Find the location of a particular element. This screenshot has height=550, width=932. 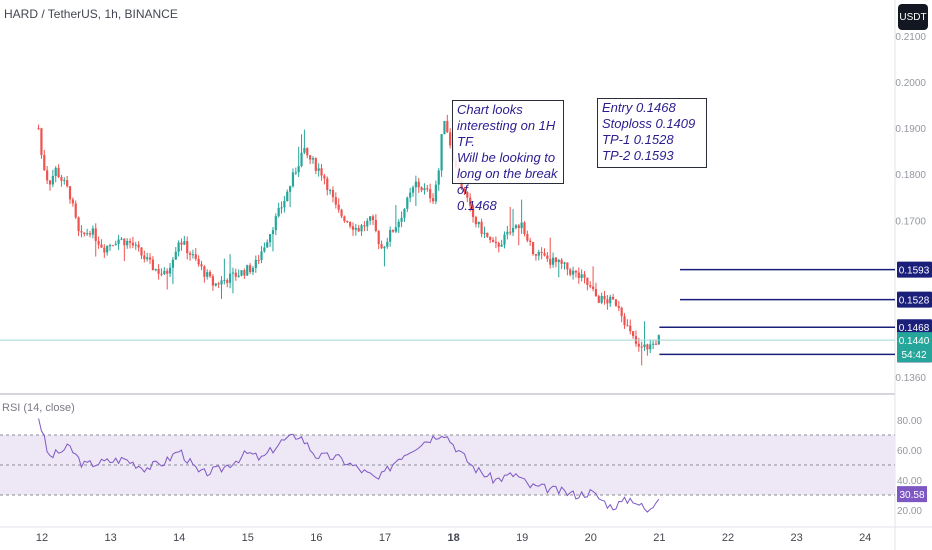

time-axis: 12 13 14 15 16 17 18 19 20 21 22 23 24 is located at coordinates (466, 535).